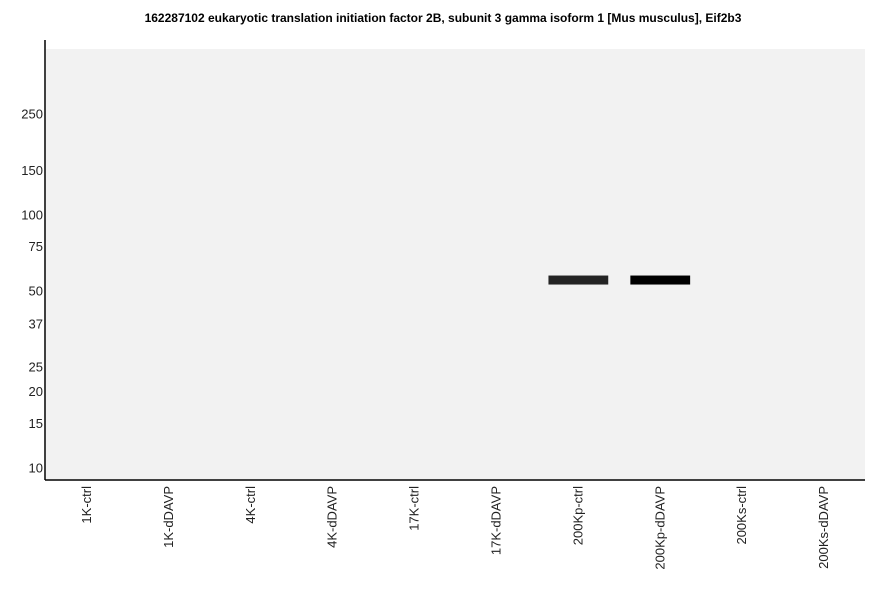 This screenshot has height=595, width=886. Describe the element at coordinates (36, 246) in the screenshot. I see `y-tick-label-75: 75` at that location.